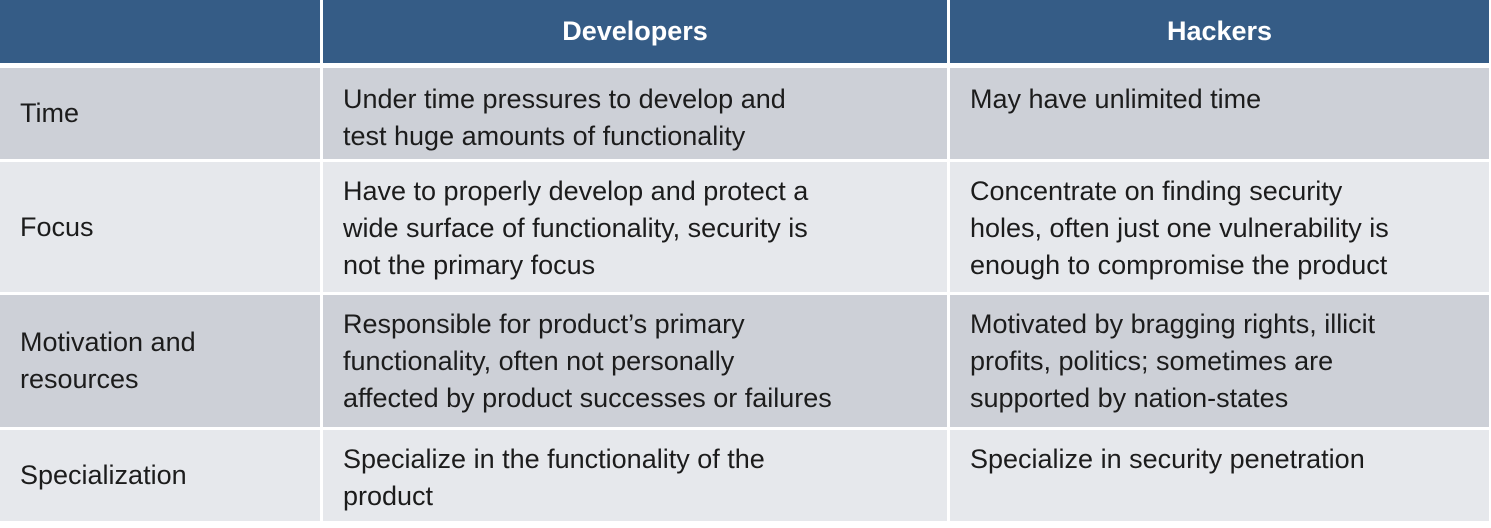  I want to click on table-header-row: Developers Hackers, so click(744, 34).